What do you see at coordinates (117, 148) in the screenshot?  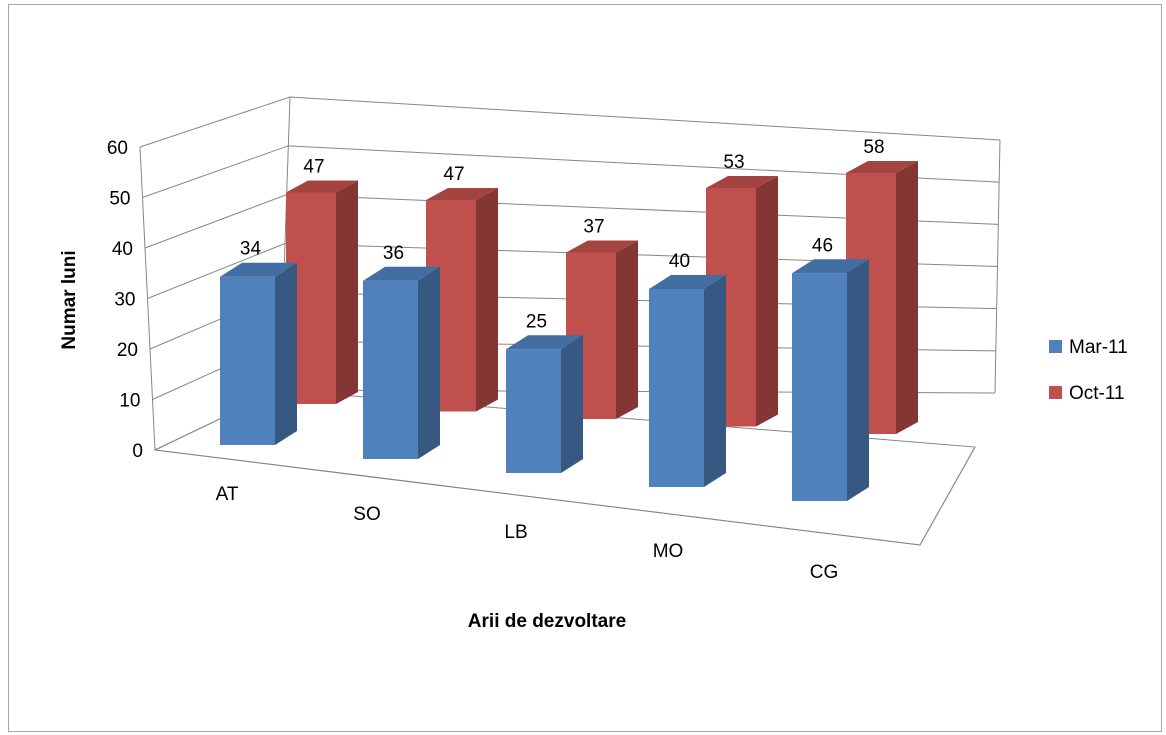 I see `y-tick-label: 60` at bounding box center [117, 148].